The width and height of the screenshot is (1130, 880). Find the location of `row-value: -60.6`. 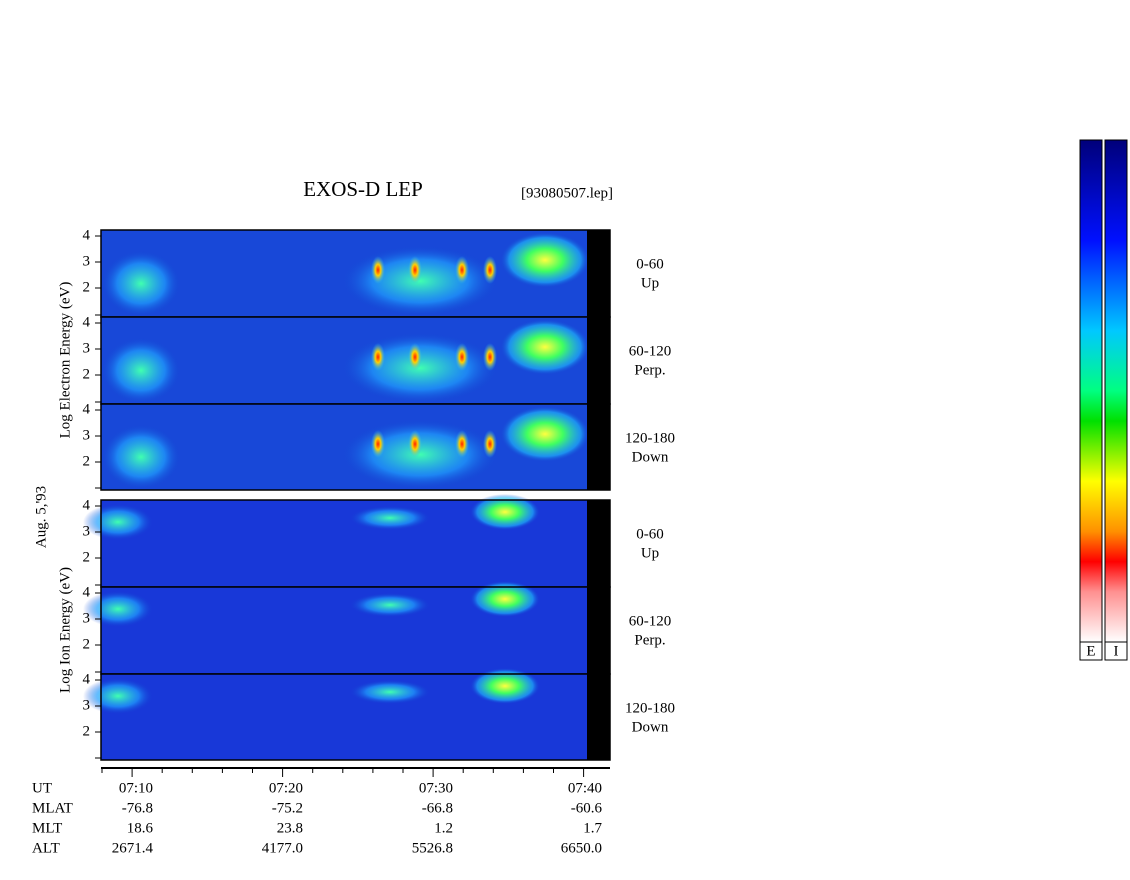

row-value: -60.6 is located at coordinates (587, 808).